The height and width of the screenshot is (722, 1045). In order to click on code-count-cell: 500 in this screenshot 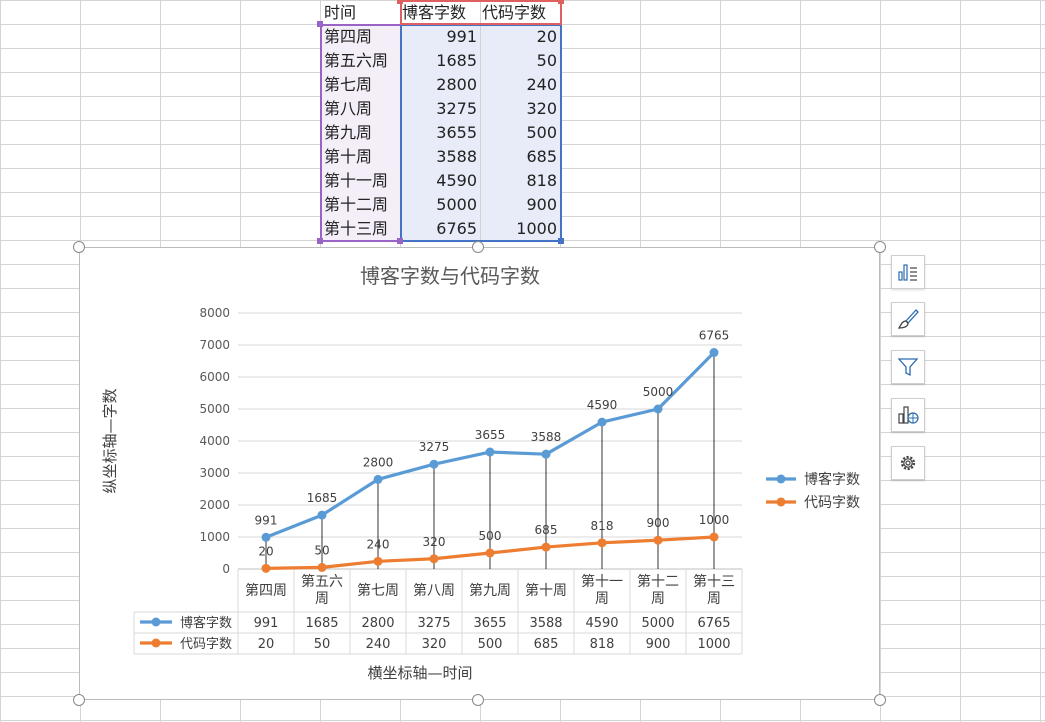, I will do `click(520, 133)`.